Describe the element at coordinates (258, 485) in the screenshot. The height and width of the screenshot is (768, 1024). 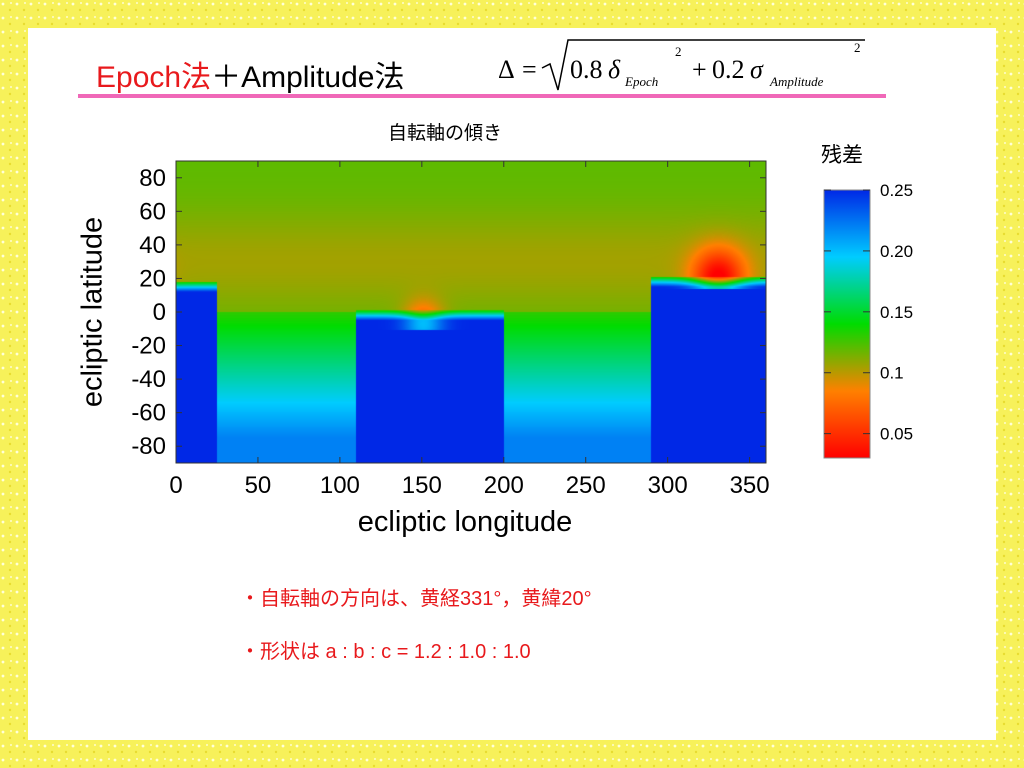
I see `x-tick-label: 50` at that location.